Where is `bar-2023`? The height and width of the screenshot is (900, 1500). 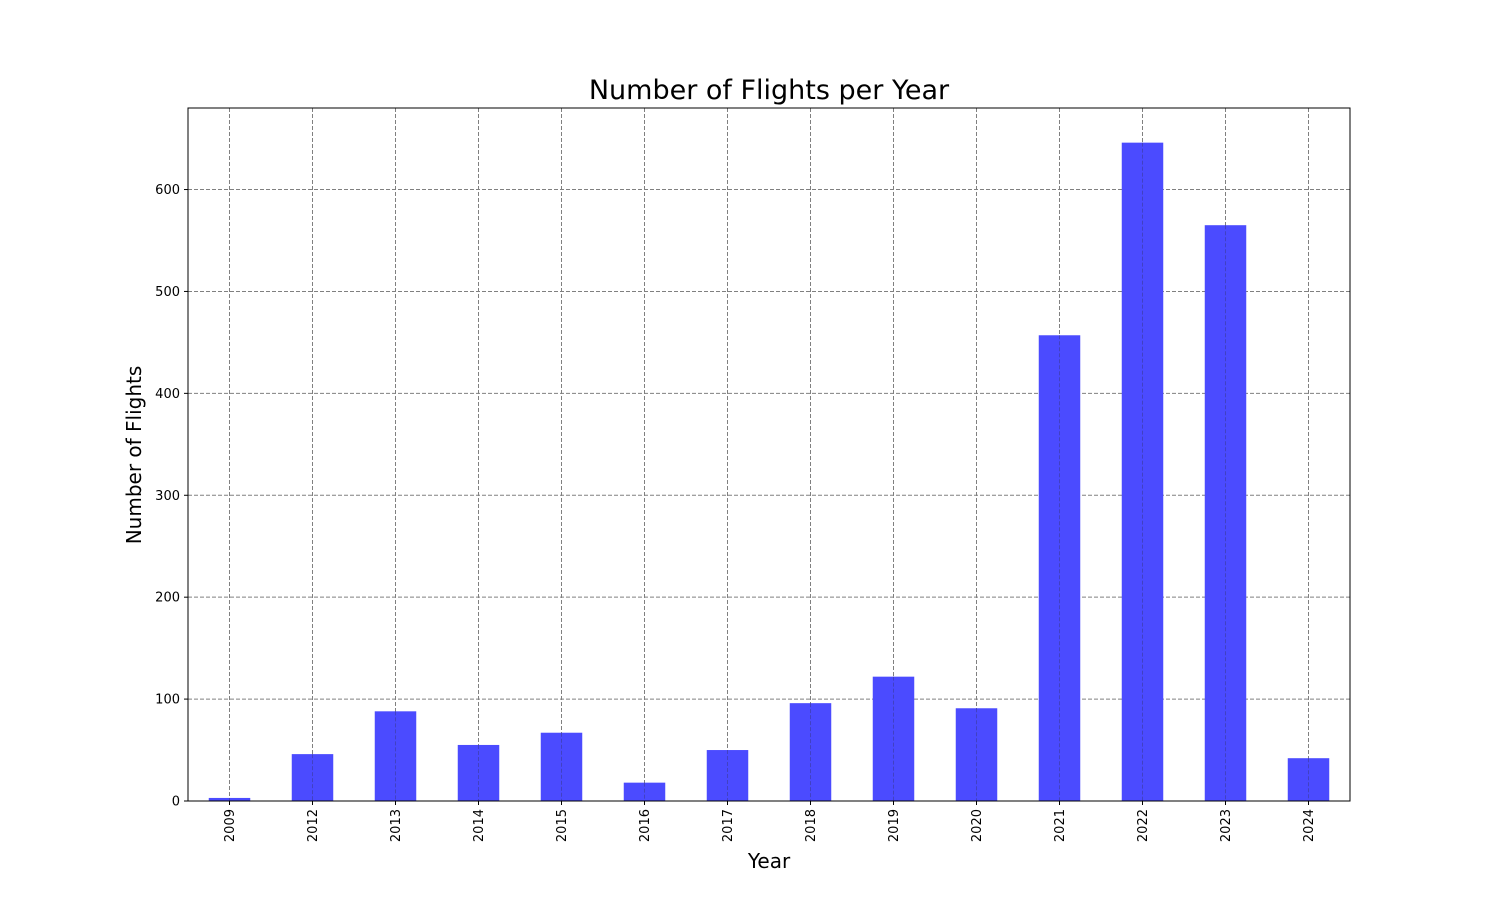
bar-2023 is located at coordinates (1225, 513).